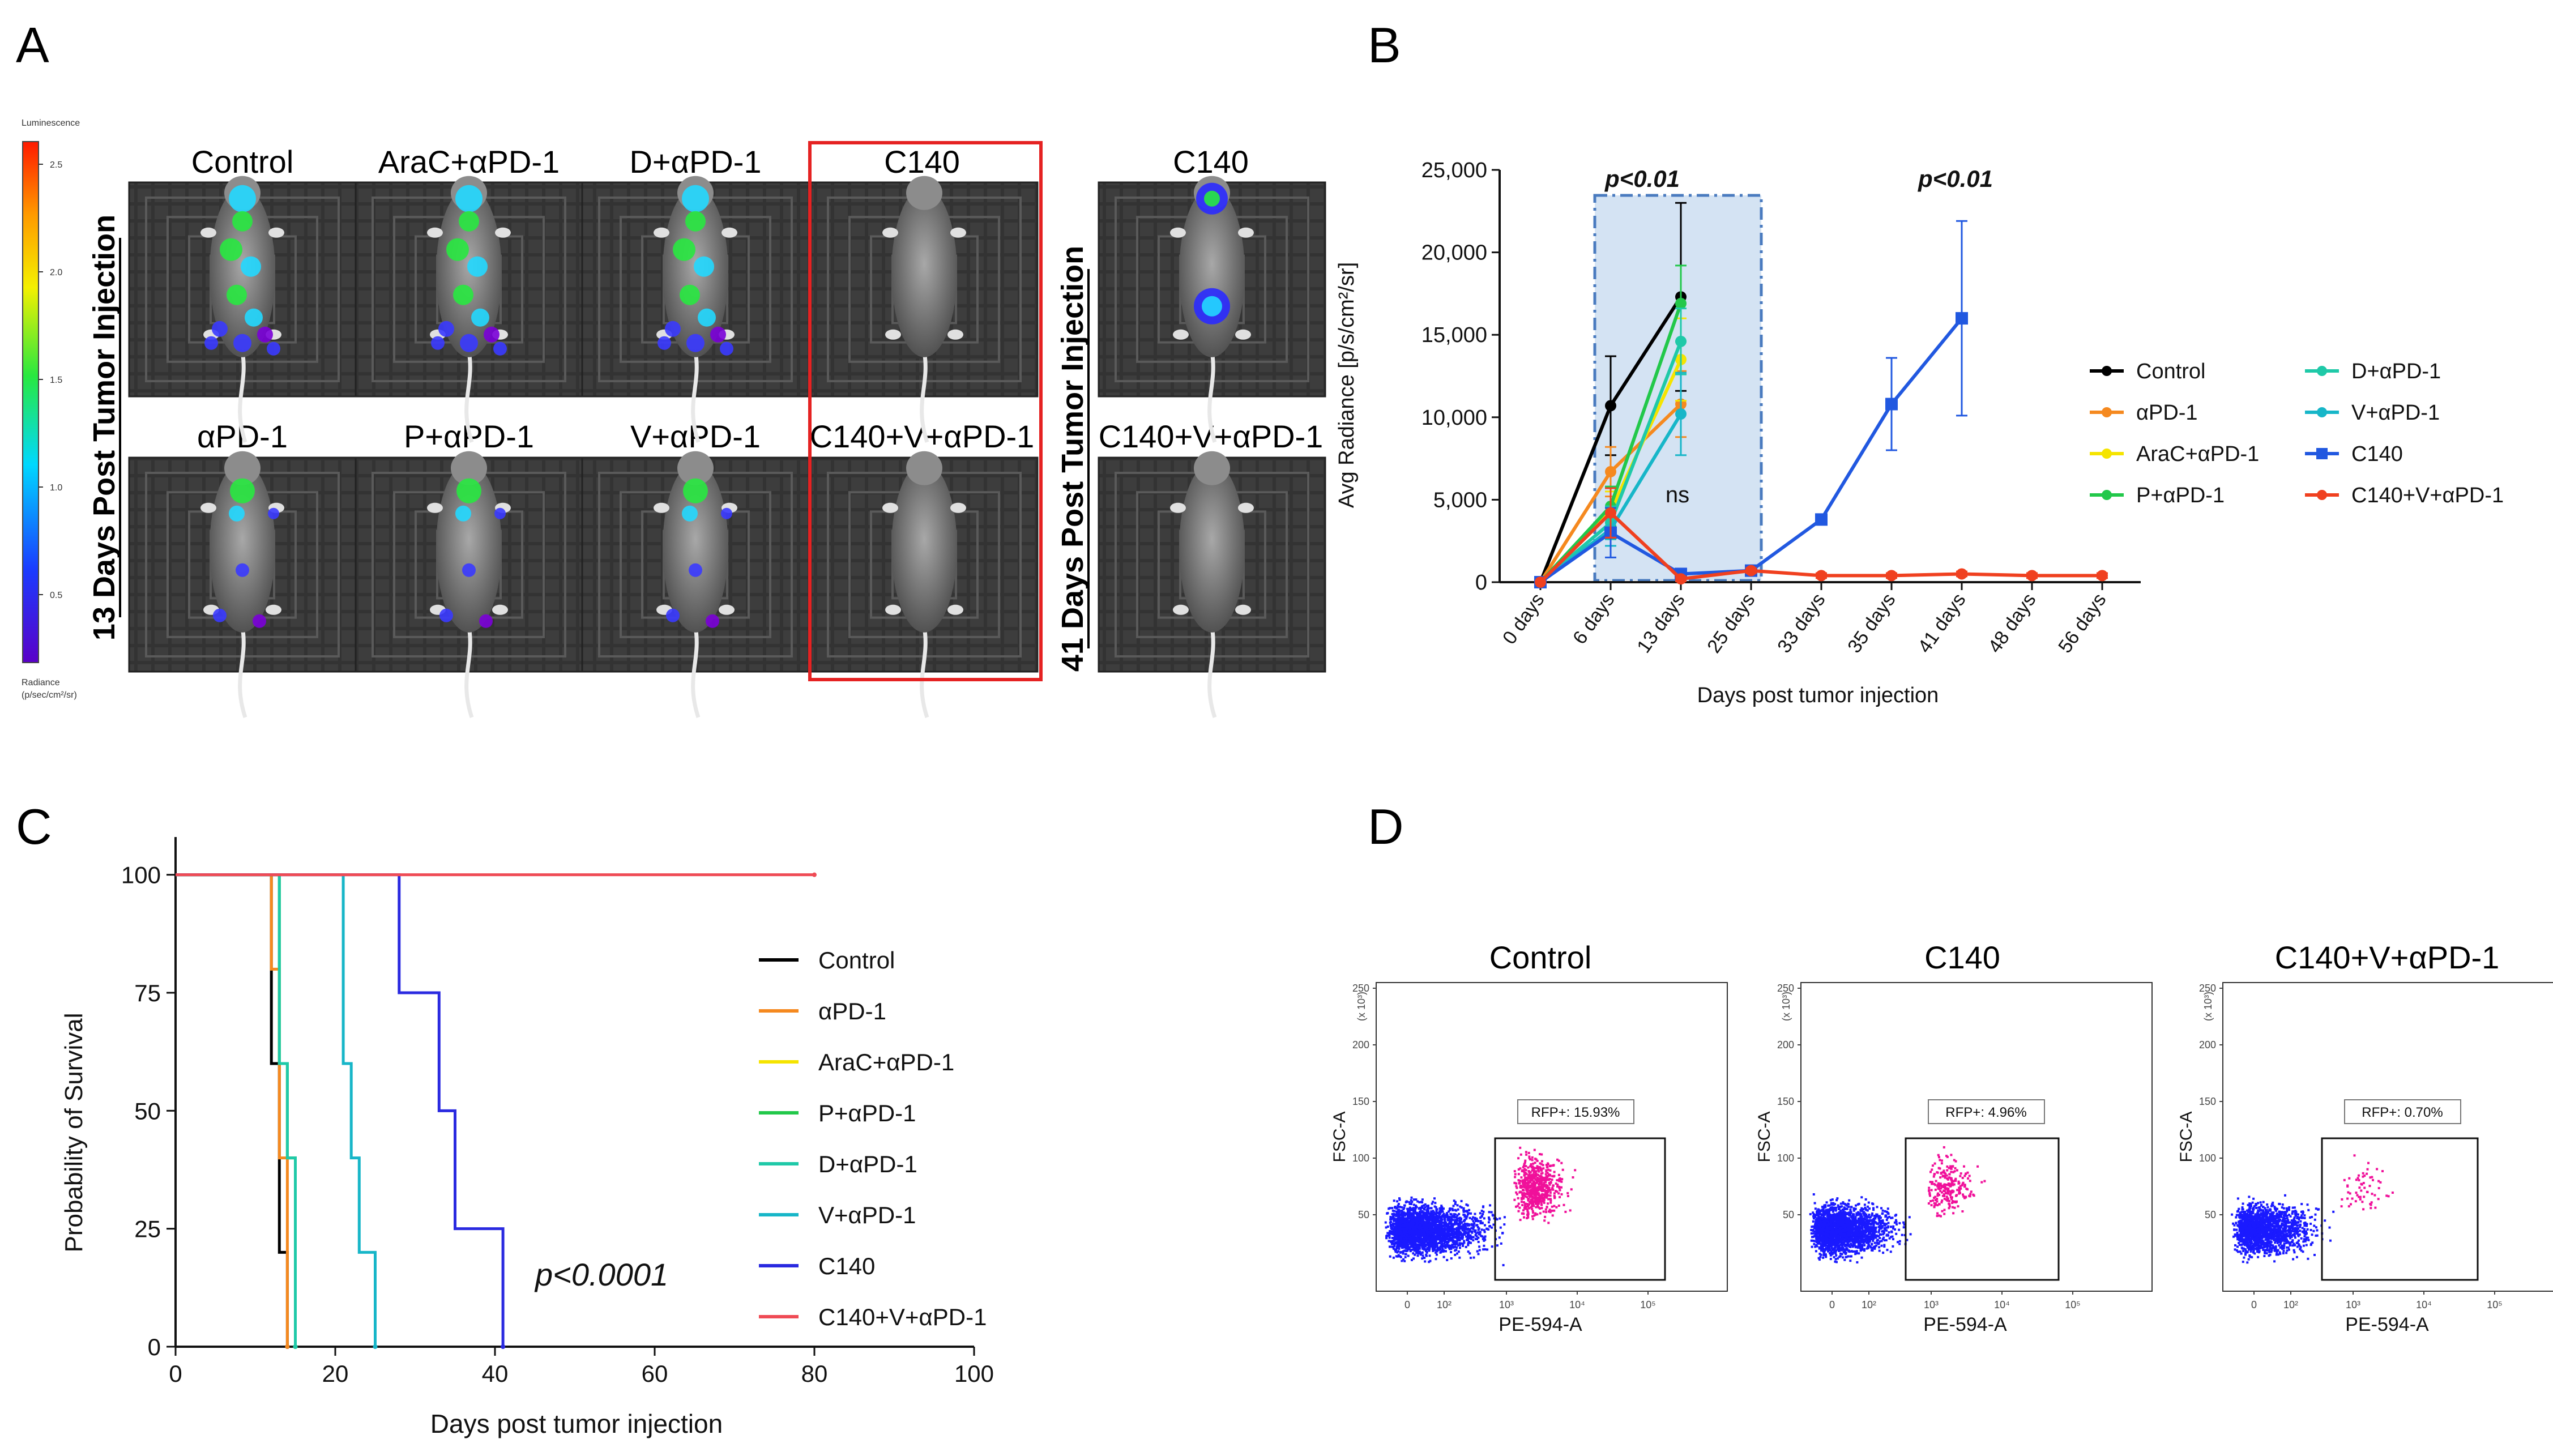  Describe the element at coordinates (1785, 1045) in the screenshot. I see `flow-ytick-label: 200` at that location.